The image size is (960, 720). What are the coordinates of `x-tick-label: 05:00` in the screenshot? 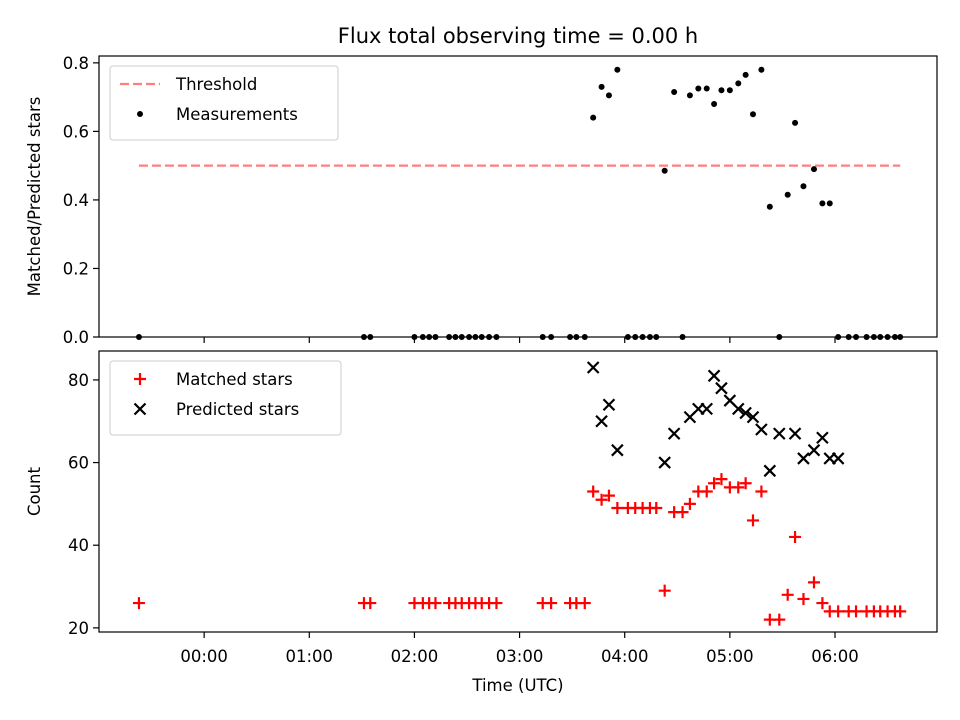 It's located at (730, 656).